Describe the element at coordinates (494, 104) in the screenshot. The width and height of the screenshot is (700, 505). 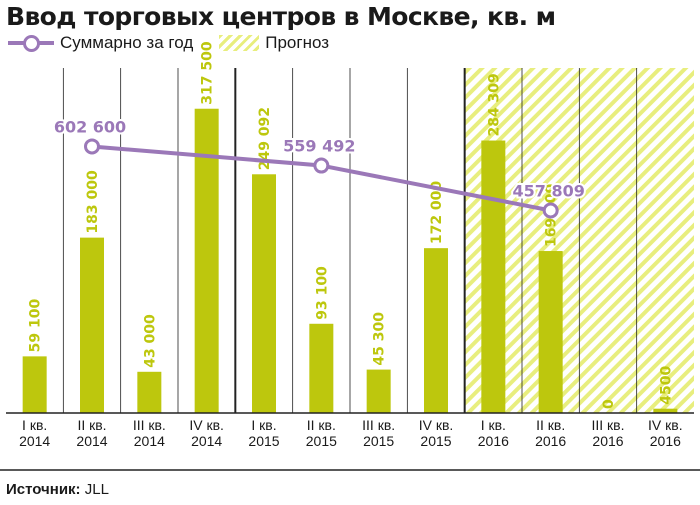
I see `bar-value-label: 284 309` at that location.